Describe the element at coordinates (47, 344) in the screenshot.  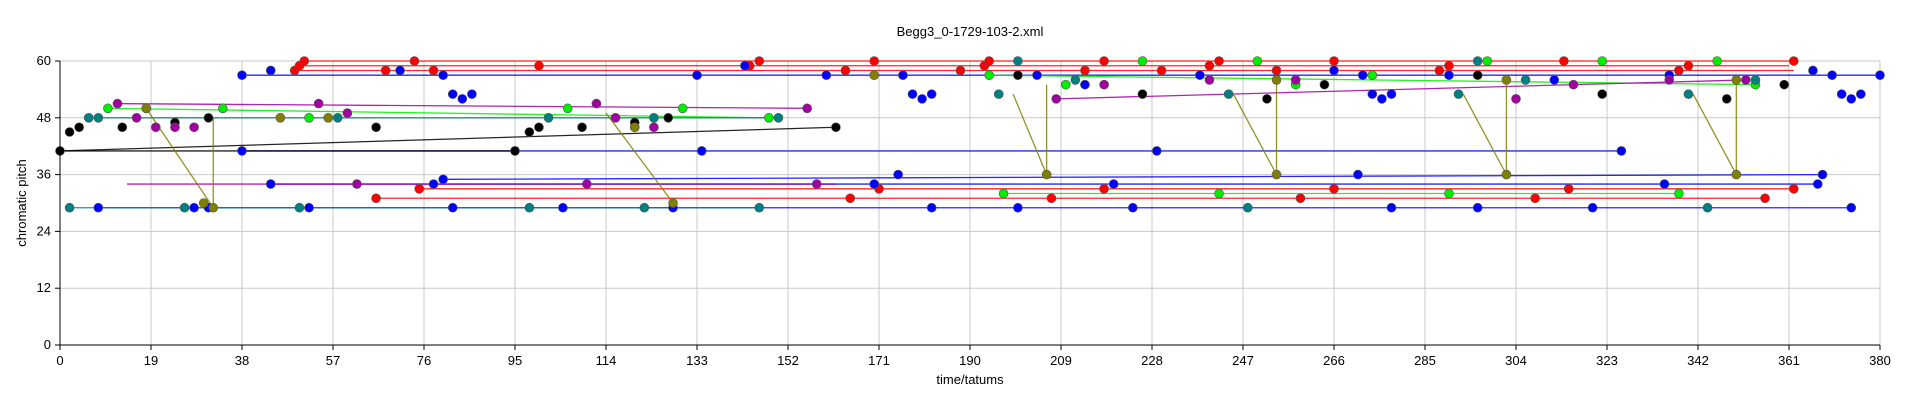
I see `y-tick-label: 0` at that location.